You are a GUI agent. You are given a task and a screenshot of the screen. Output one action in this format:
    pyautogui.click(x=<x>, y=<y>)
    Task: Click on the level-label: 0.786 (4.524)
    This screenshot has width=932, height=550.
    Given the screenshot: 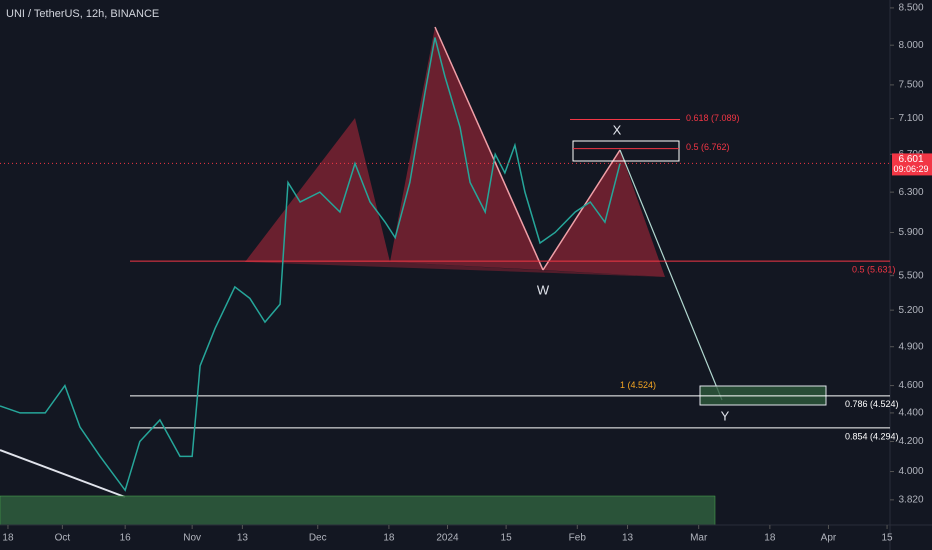 What is the action you would take?
    pyautogui.click(x=872, y=404)
    